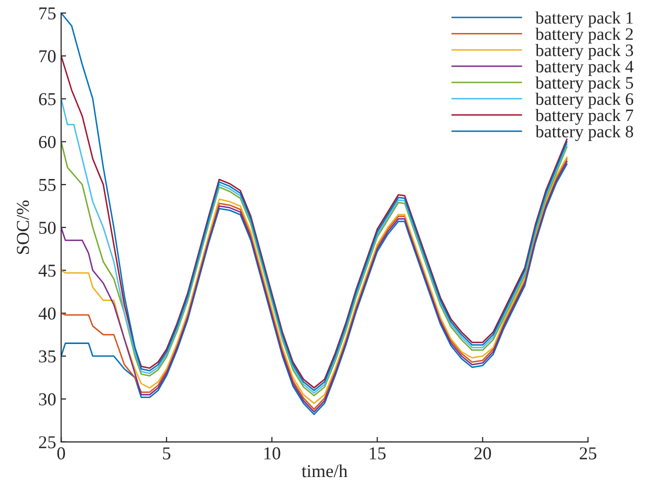 The height and width of the screenshot is (501, 672). I want to click on y-tick-label: 60, so click(47, 142).